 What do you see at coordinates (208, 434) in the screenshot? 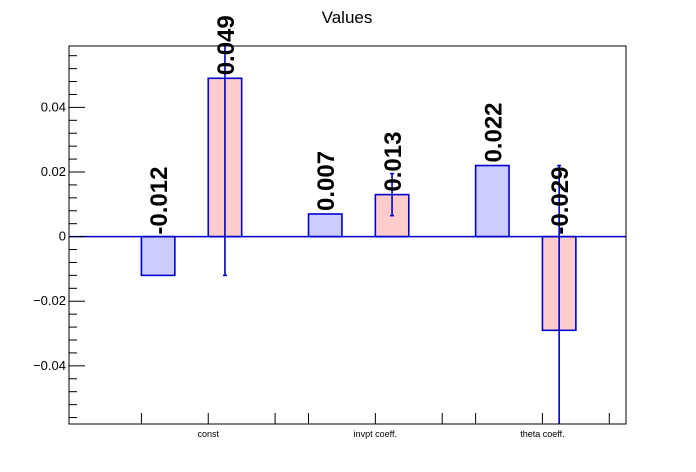
I see `x-tick-label-0: const` at bounding box center [208, 434].